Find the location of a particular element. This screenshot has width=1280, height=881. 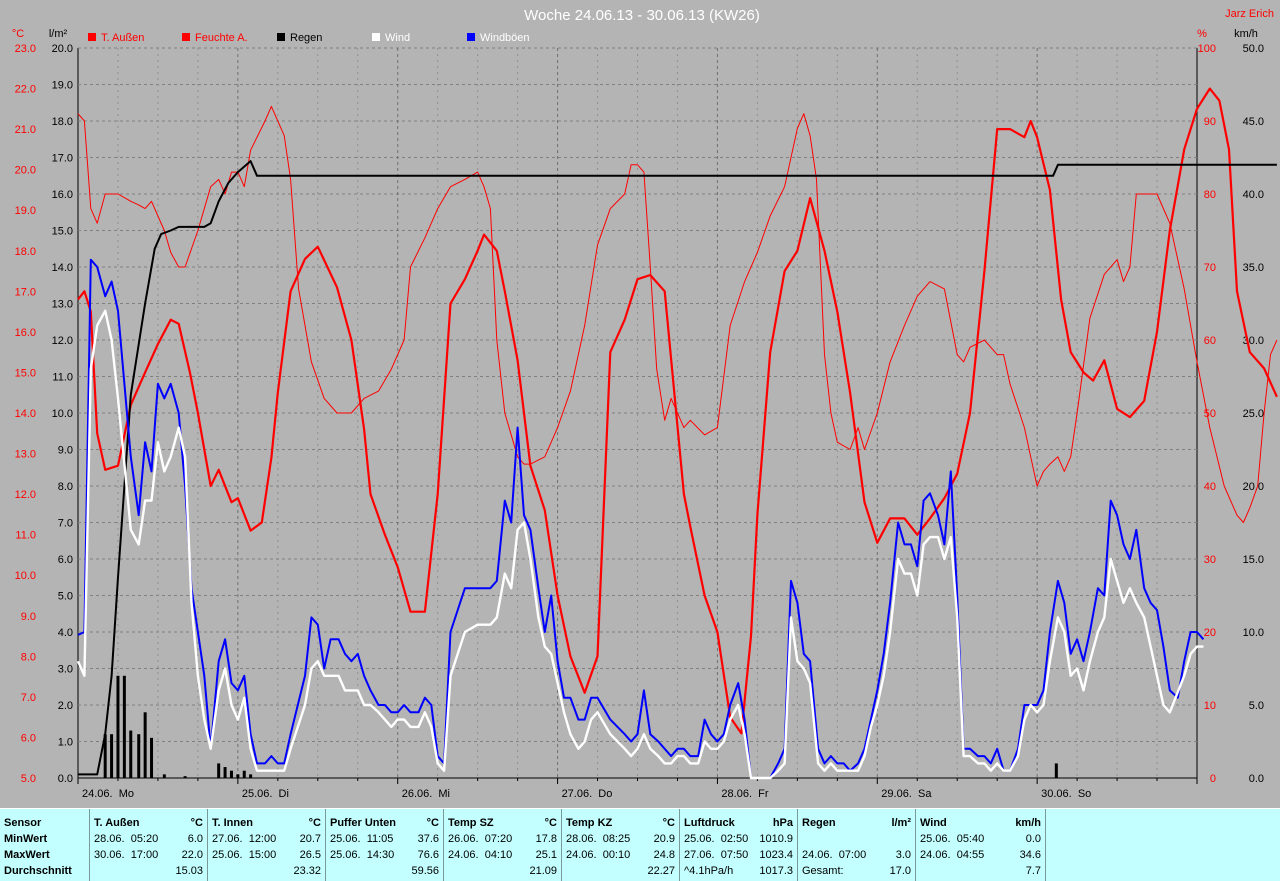

stats-cell-time: 24.06. 04:55 is located at coordinates (952, 855).